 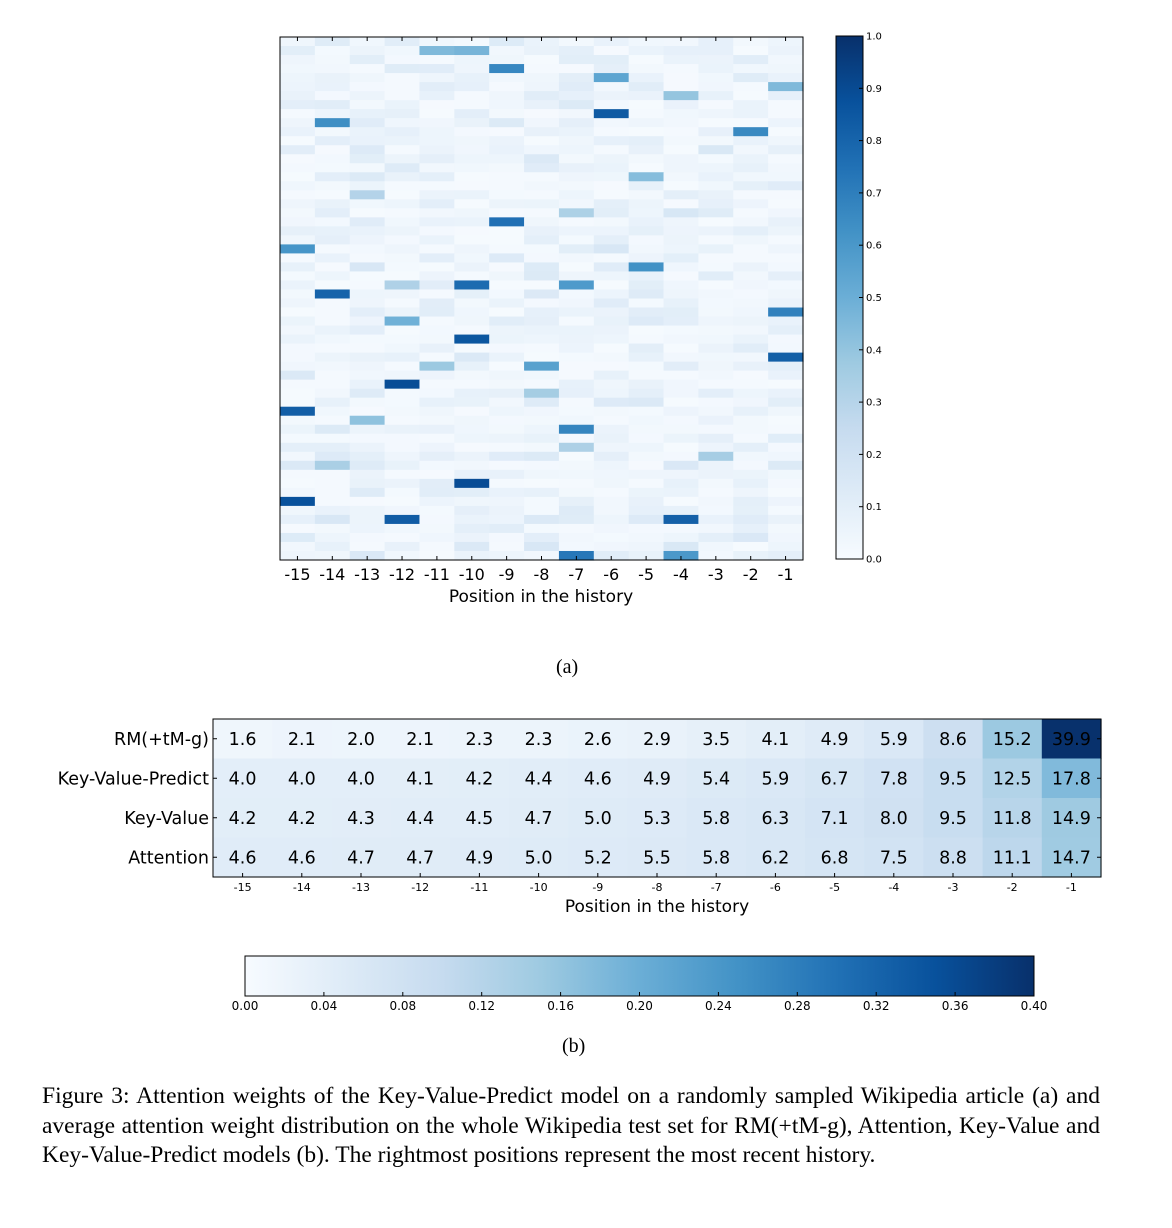 What do you see at coordinates (302, 779) in the screenshot?
I see `heatmap-b-cell-label: 4.0` at bounding box center [302, 779].